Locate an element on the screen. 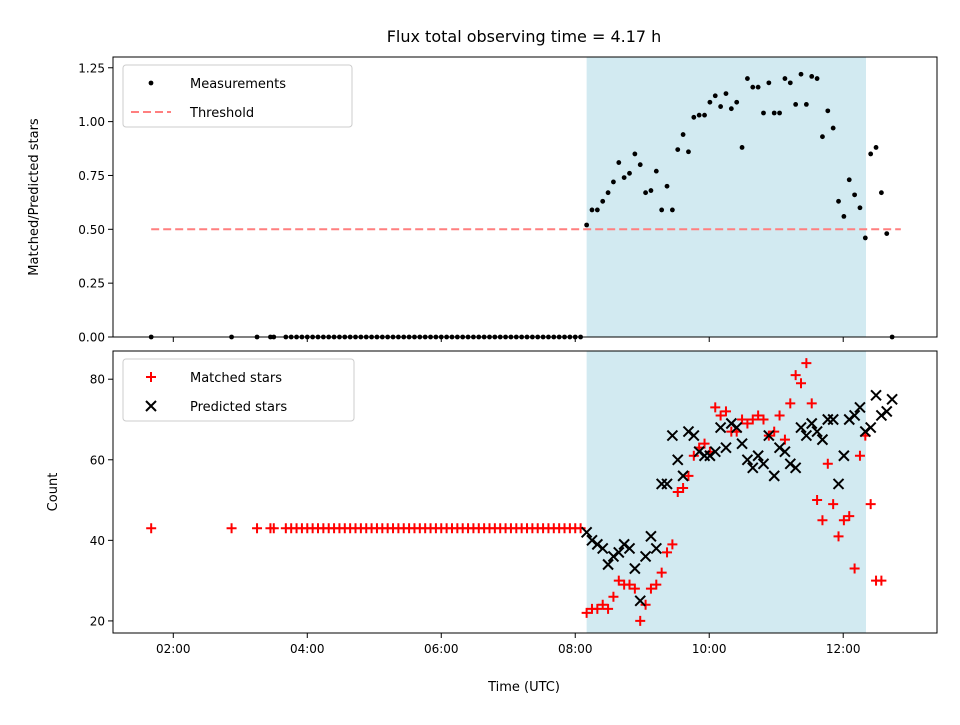  chart-title: Flux total observing time = 4.17 h is located at coordinates (524, 36).